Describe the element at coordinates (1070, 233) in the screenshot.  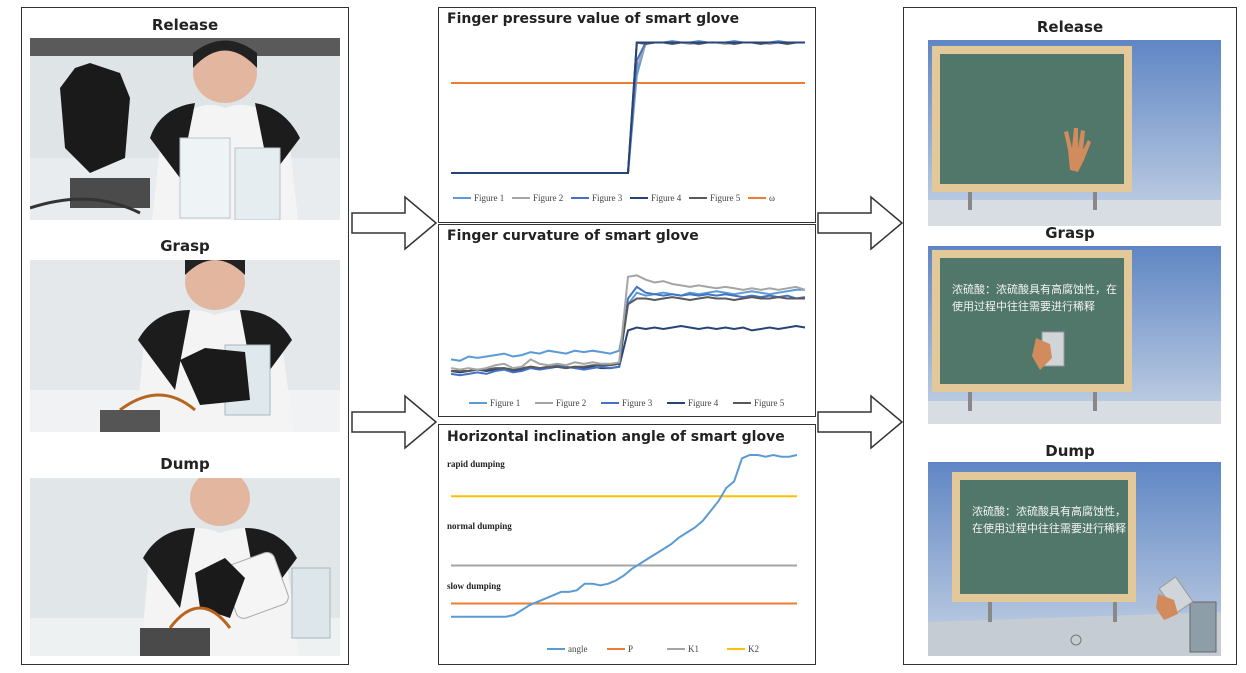
I see `right-title-grasp: Grasp` at that location.